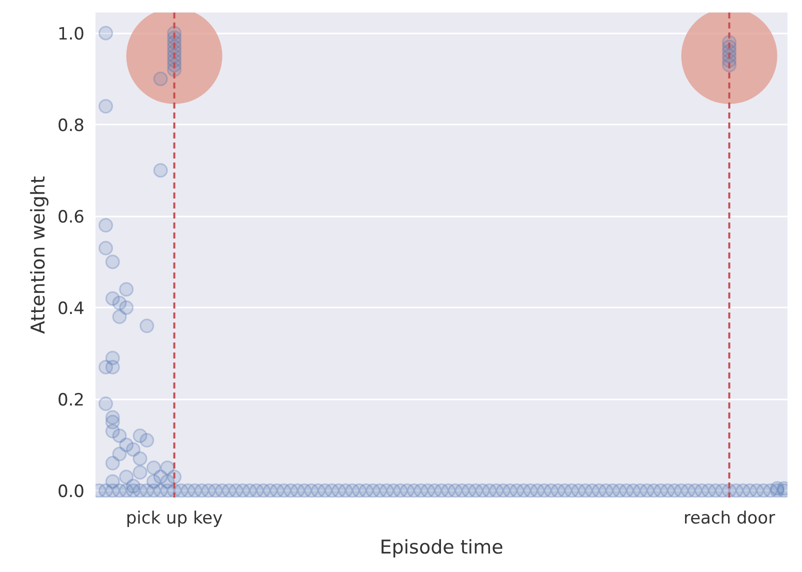 The height and width of the screenshot is (572, 802). I want to click on y-axis-title: Attention weight, so click(38, 255).